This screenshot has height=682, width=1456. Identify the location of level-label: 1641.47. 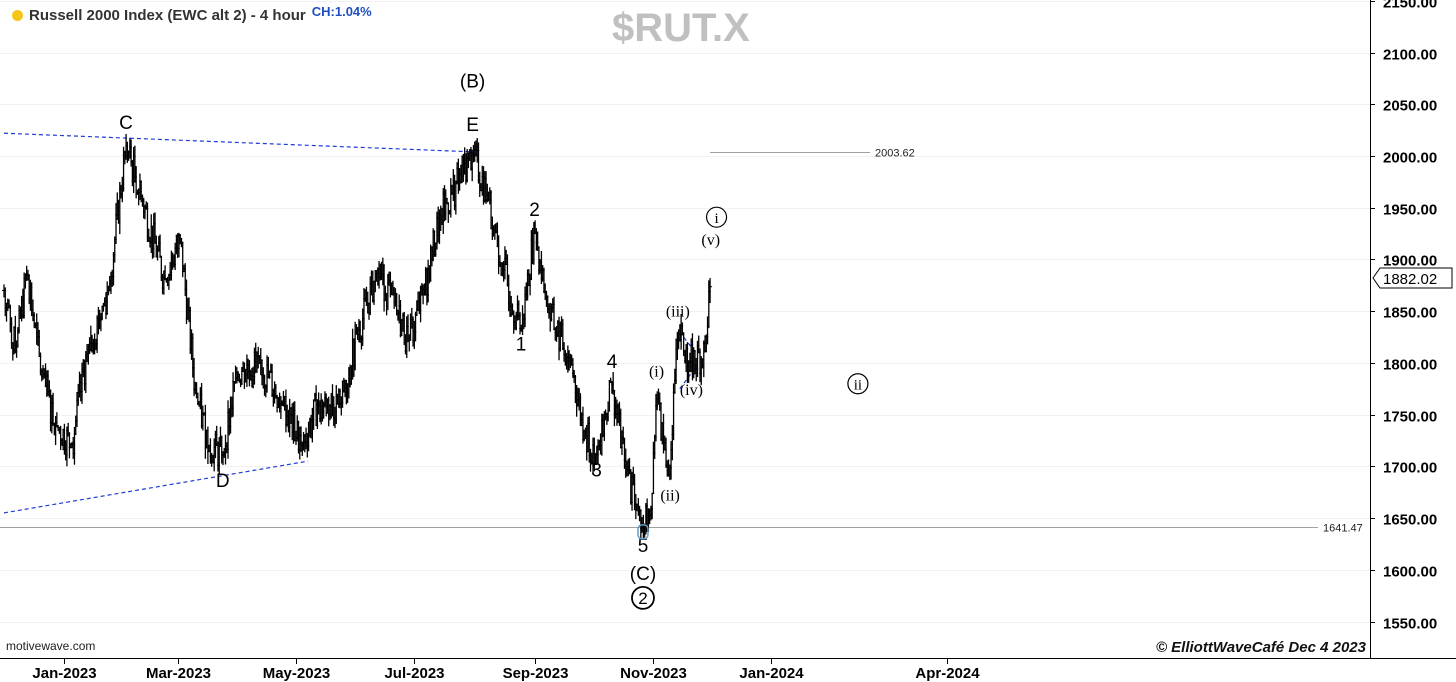
(1343, 529).